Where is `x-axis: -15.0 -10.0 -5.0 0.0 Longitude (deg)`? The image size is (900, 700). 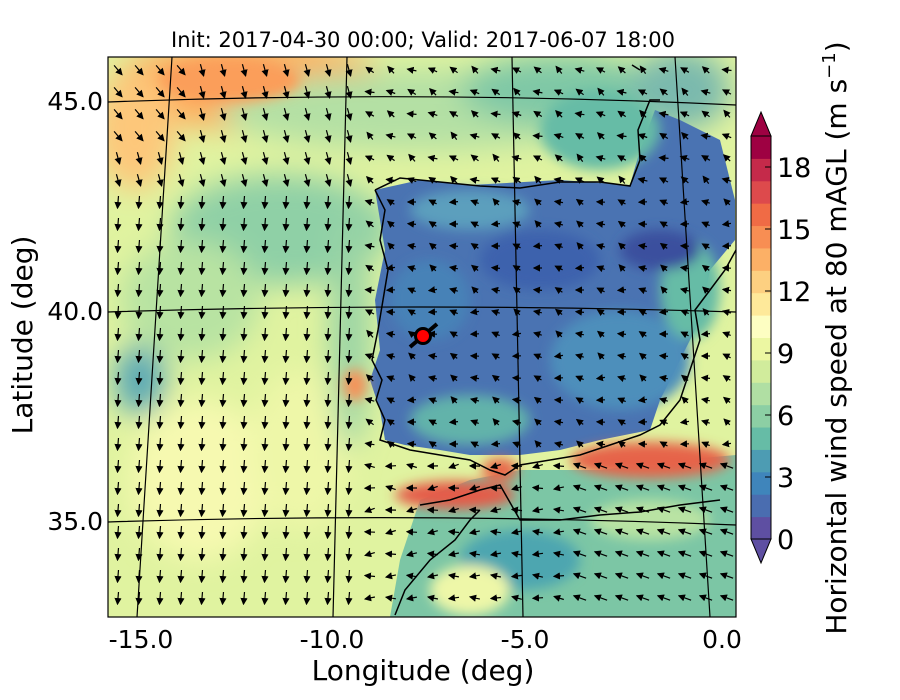
x-axis: -15.0 -10.0 -5.0 0.0 Longitude (deg) is located at coordinates (425, 656).